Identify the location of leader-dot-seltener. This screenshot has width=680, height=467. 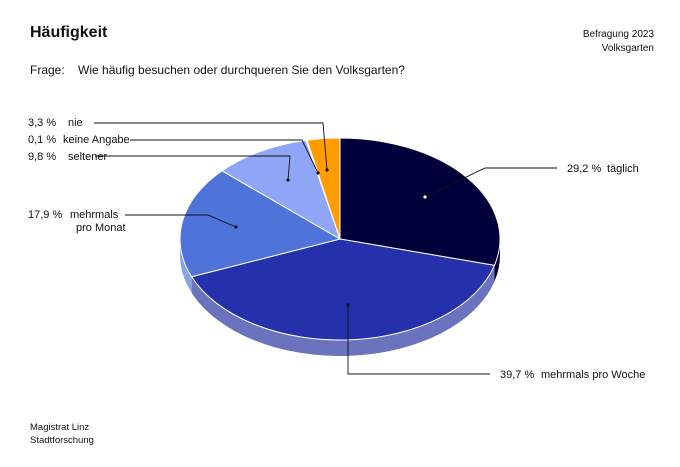
(288, 180).